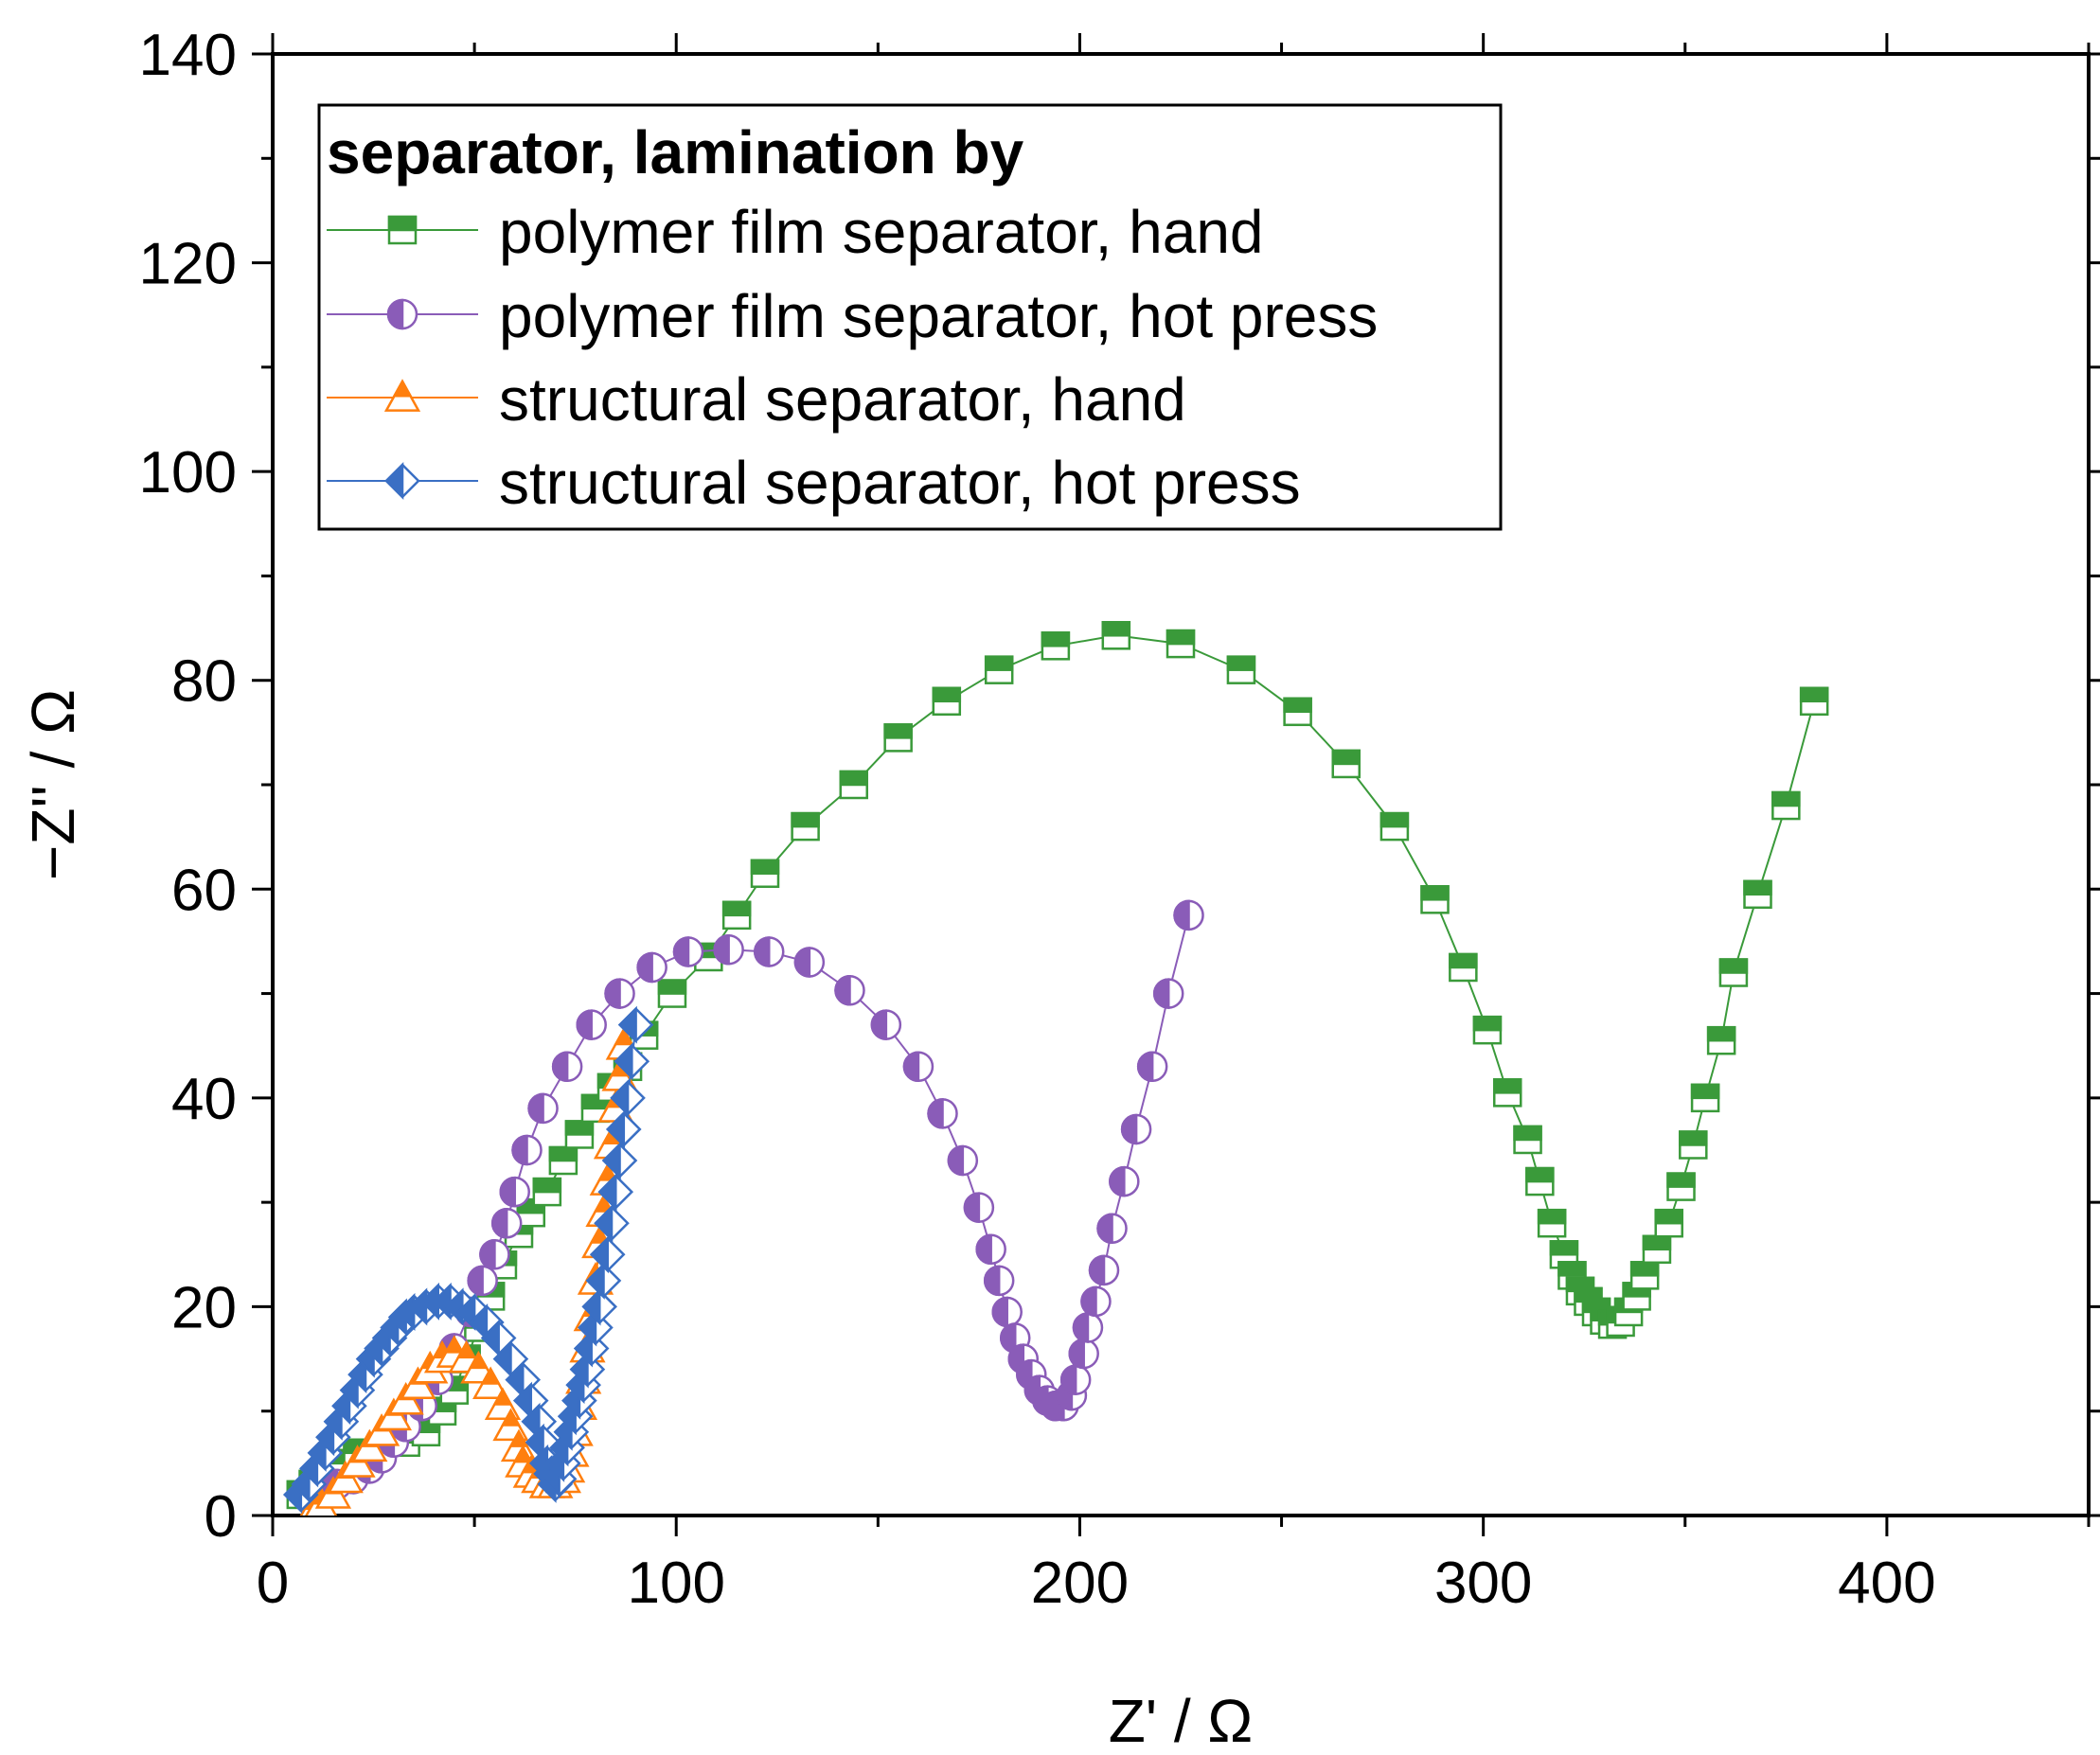  Describe the element at coordinates (1483, 1583) in the screenshot. I see `x-tick-label: 300` at that location.